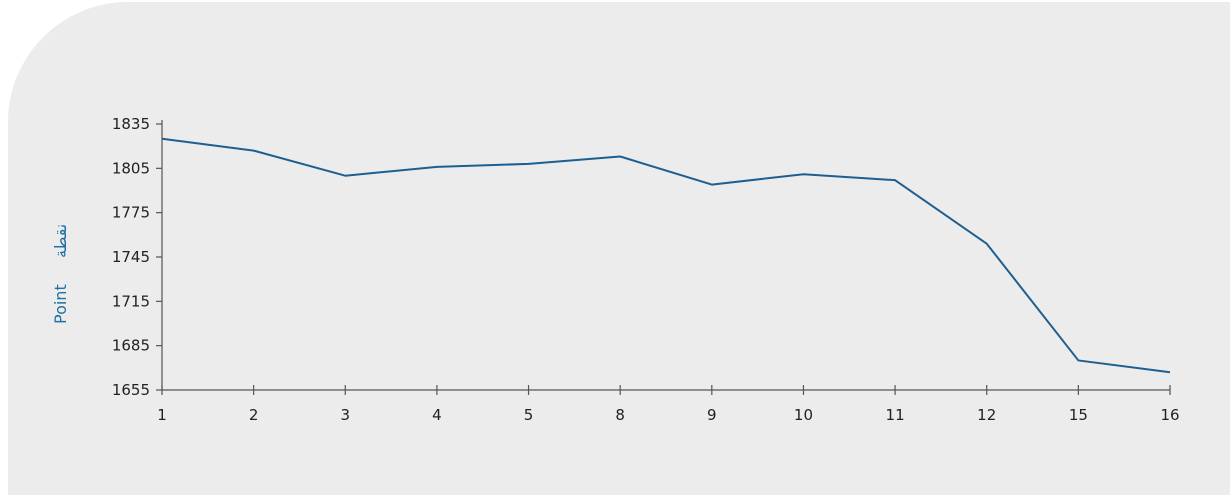 The height and width of the screenshot is (497, 1232). What do you see at coordinates (620, 415) in the screenshot?
I see `x-tick-label: 8` at bounding box center [620, 415].